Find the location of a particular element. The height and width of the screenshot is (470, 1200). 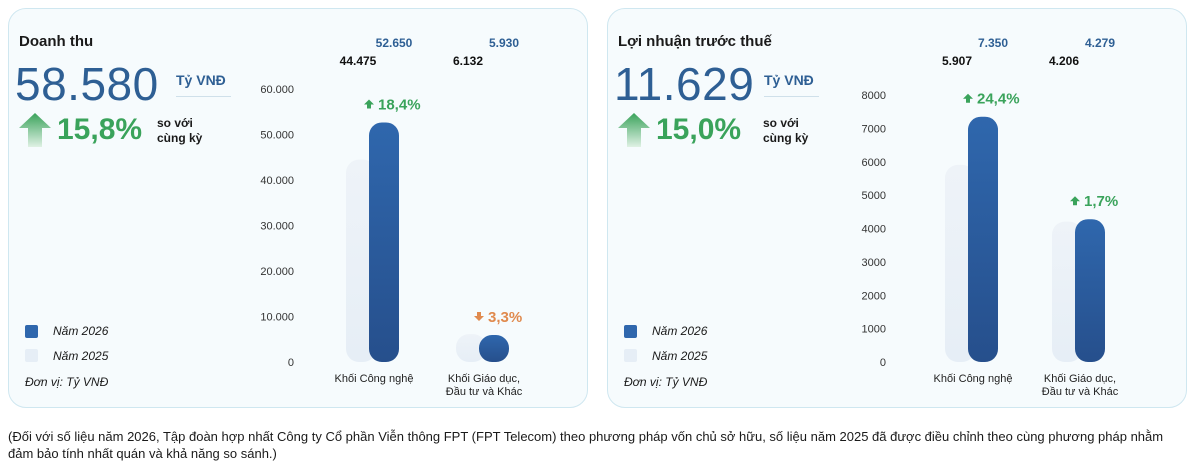

value-label-2025: 44.475 is located at coordinates (358, 61).